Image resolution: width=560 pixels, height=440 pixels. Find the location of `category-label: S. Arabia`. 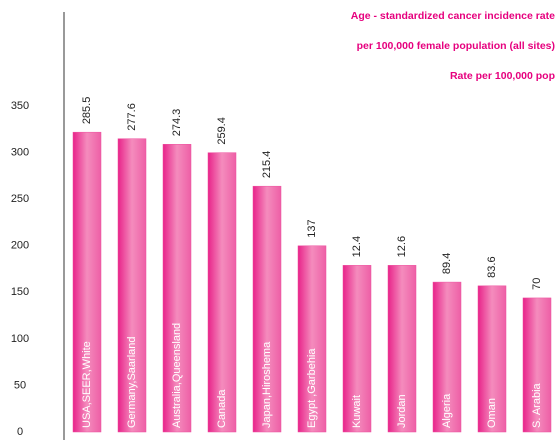

category-label: S. Arabia is located at coordinates (537, 405).